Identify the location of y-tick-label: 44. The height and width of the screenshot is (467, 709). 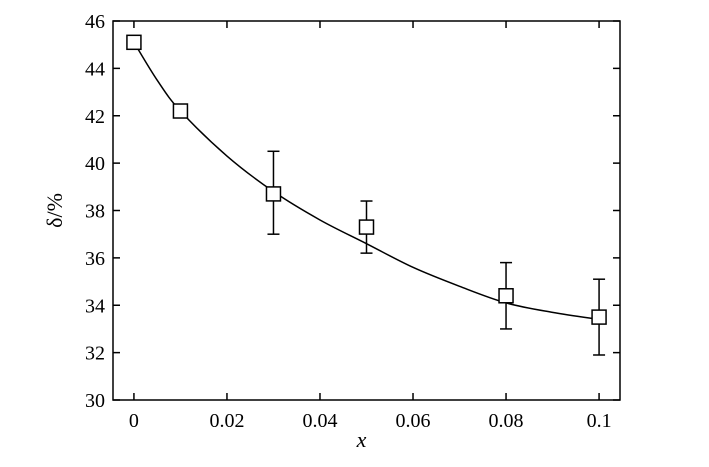
(95, 69).